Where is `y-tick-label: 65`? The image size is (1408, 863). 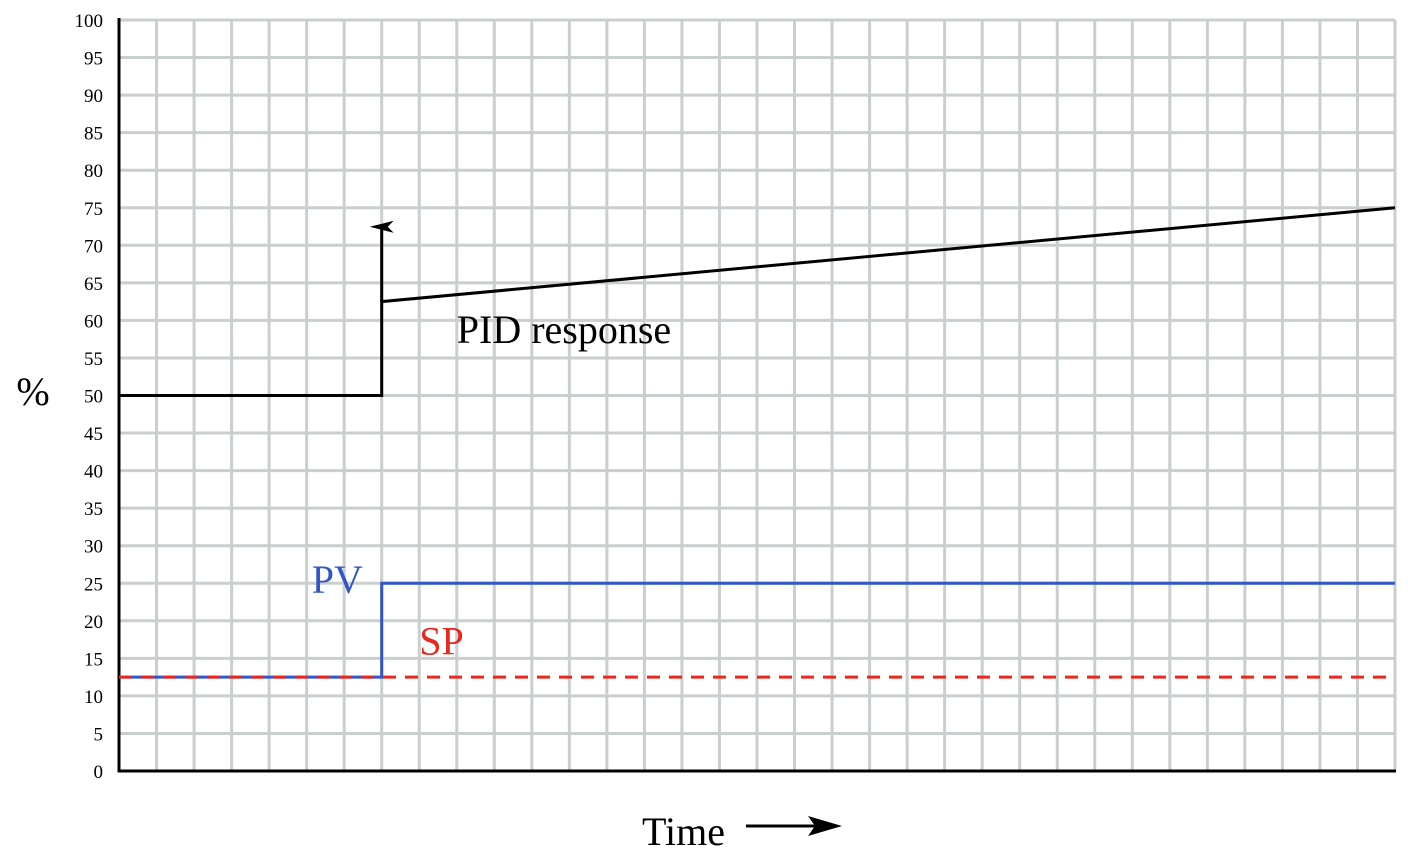 y-tick-label: 65 is located at coordinates (93, 284).